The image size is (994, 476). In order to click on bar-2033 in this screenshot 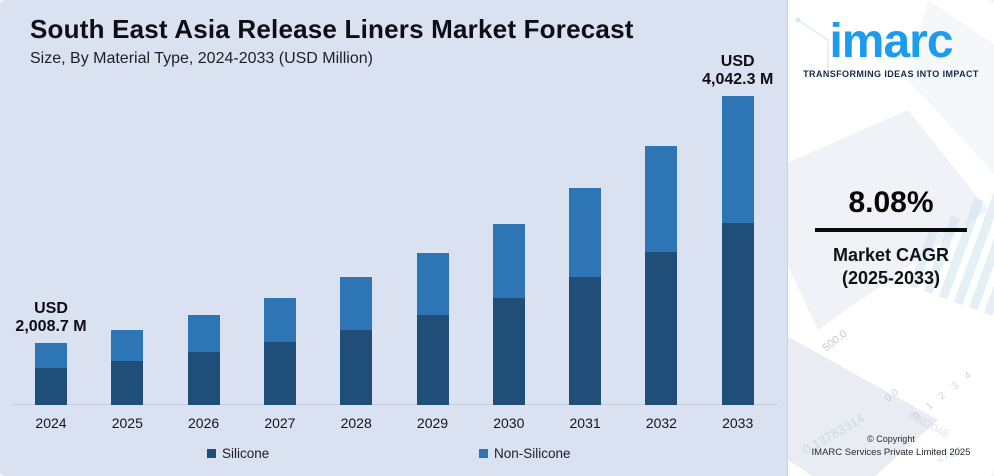, I will do `click(737, 250)`.